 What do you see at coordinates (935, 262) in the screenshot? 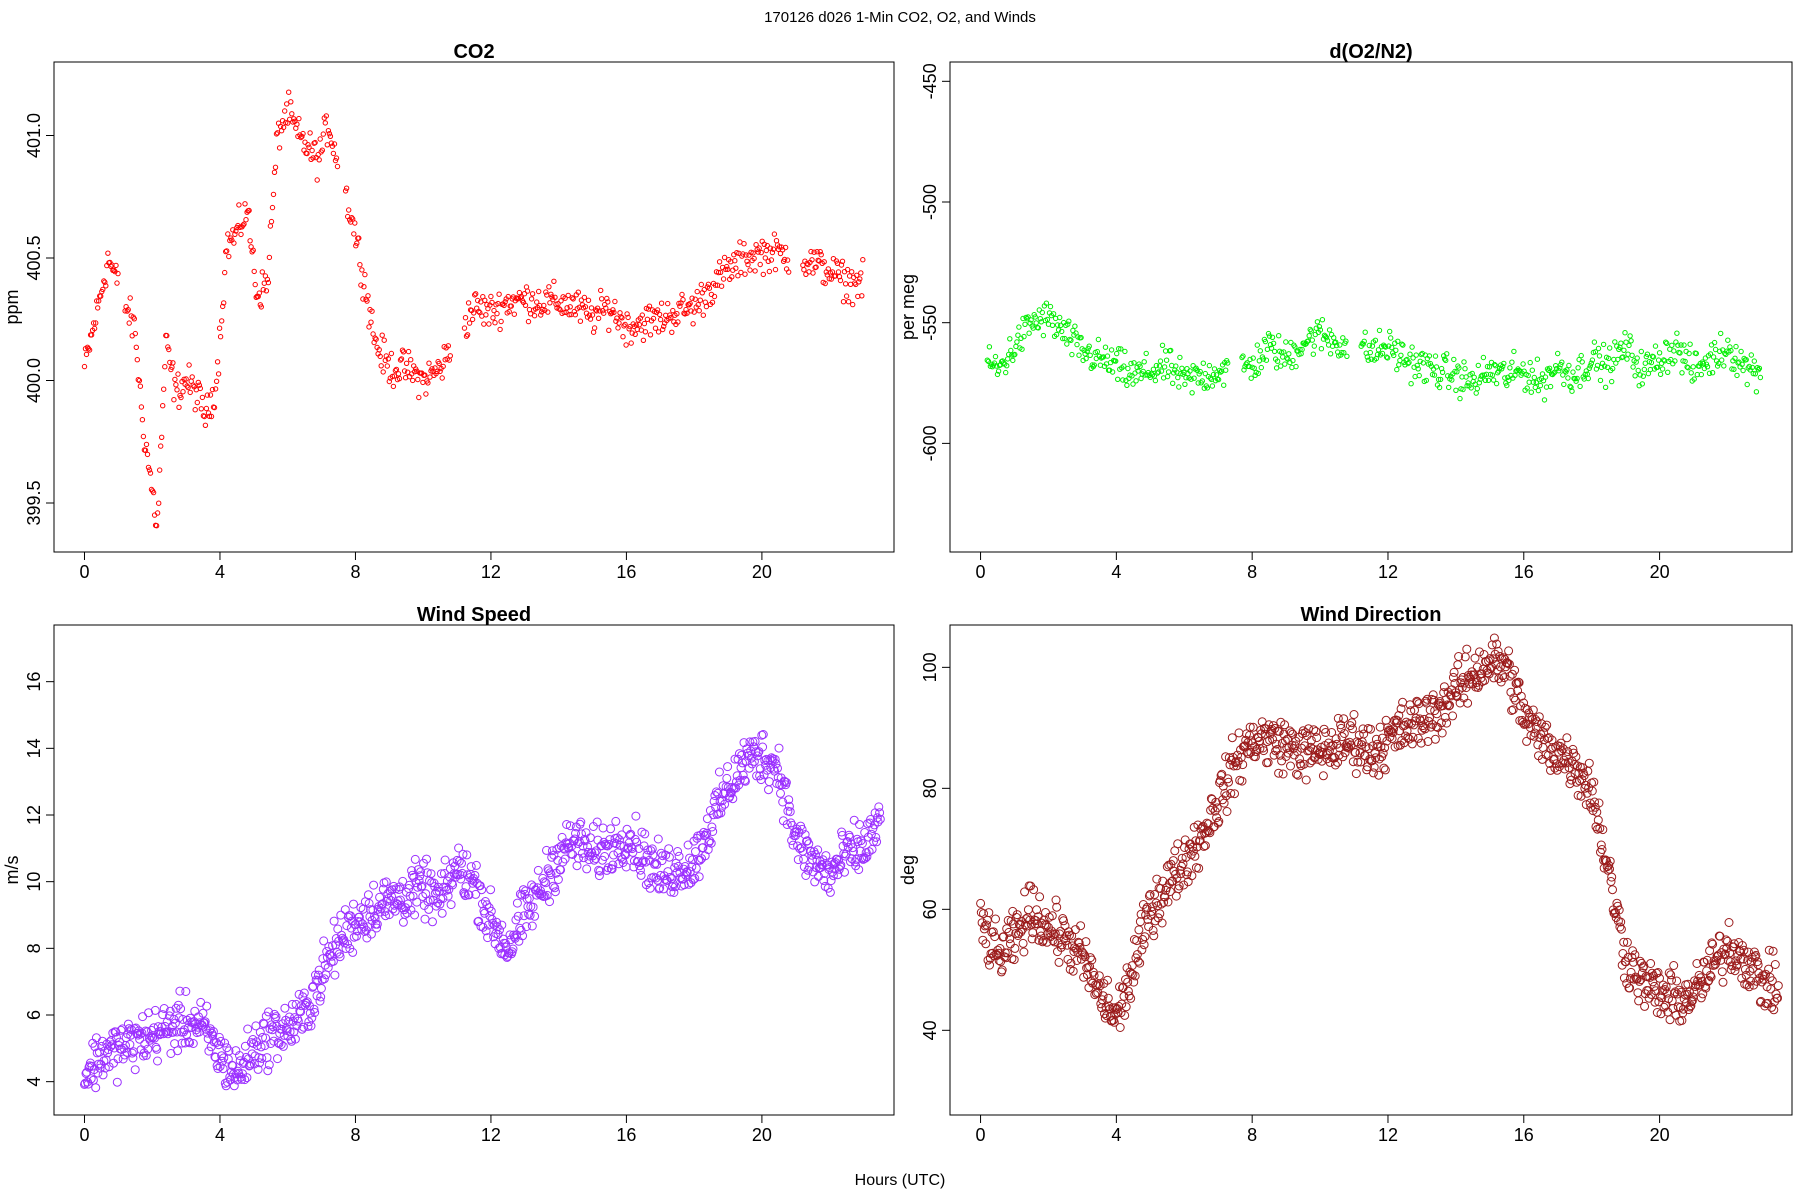
I see `y-axis: -600-550-500-450` at bounding box center [935, 262].